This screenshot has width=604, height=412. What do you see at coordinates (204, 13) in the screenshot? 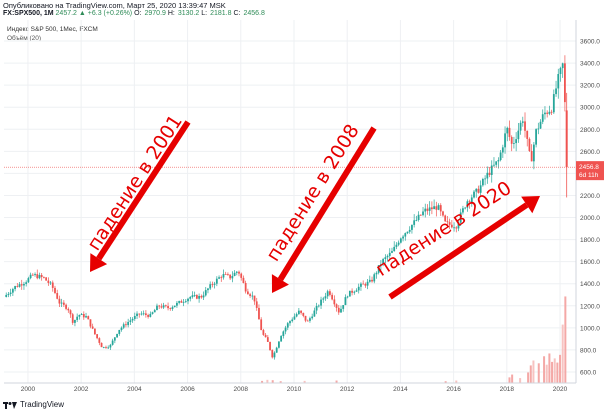
I see `low-label: L:` at bounding box center [204, 13].